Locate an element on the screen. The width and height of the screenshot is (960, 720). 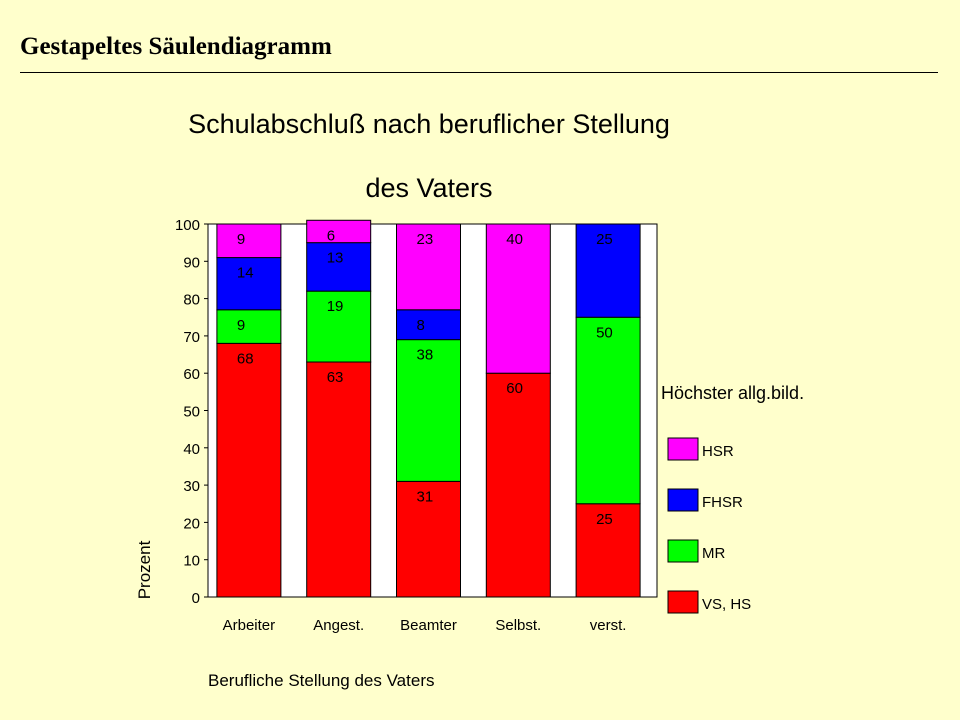
legend-label: VS, HS is located at coordinates (726, 604).